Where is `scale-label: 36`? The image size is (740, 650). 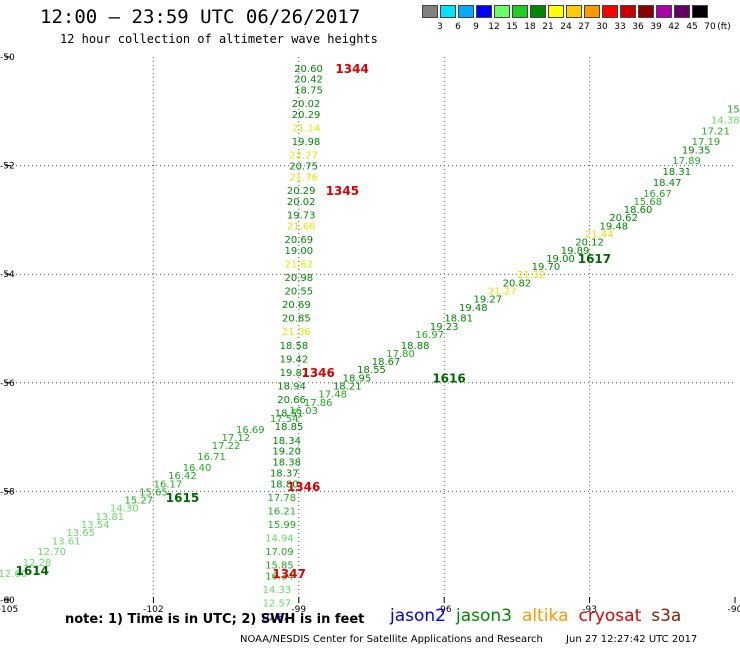 scale-label: 36 is located at coordinates (638, 27).